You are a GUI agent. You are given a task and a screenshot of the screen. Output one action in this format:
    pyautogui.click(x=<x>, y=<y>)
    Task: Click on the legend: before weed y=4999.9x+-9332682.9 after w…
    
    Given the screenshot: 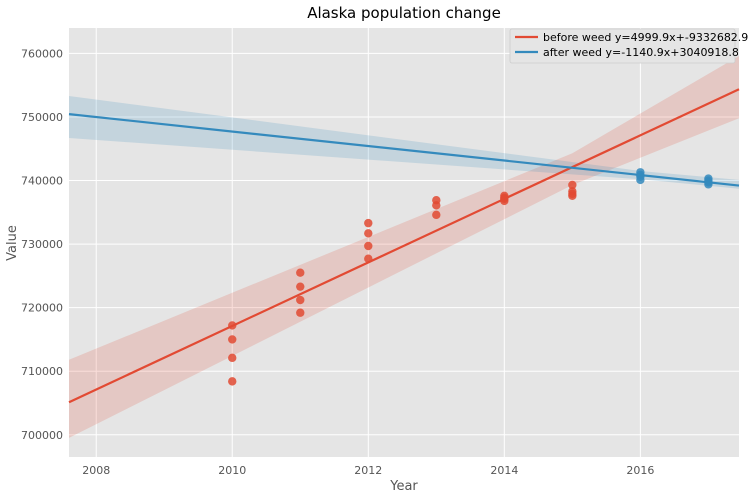 What is the action you would take?
    pyautogui.click(x=628, y=46)
    